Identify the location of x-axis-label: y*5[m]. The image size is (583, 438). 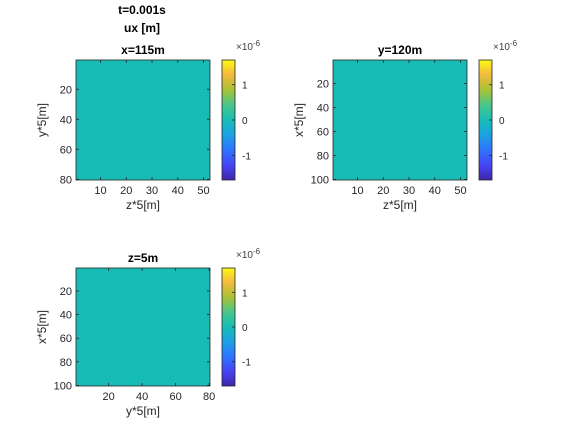
(143, 411).